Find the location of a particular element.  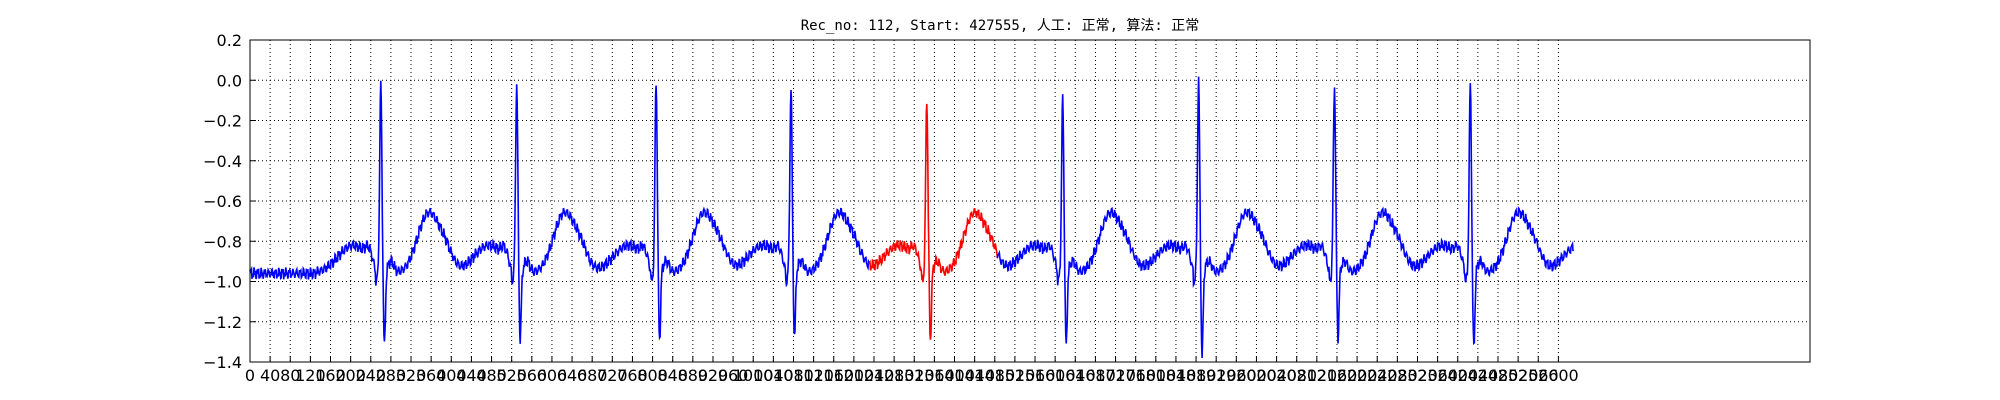

y-tick-label: −0.4 is located at coordinates (222, 161).